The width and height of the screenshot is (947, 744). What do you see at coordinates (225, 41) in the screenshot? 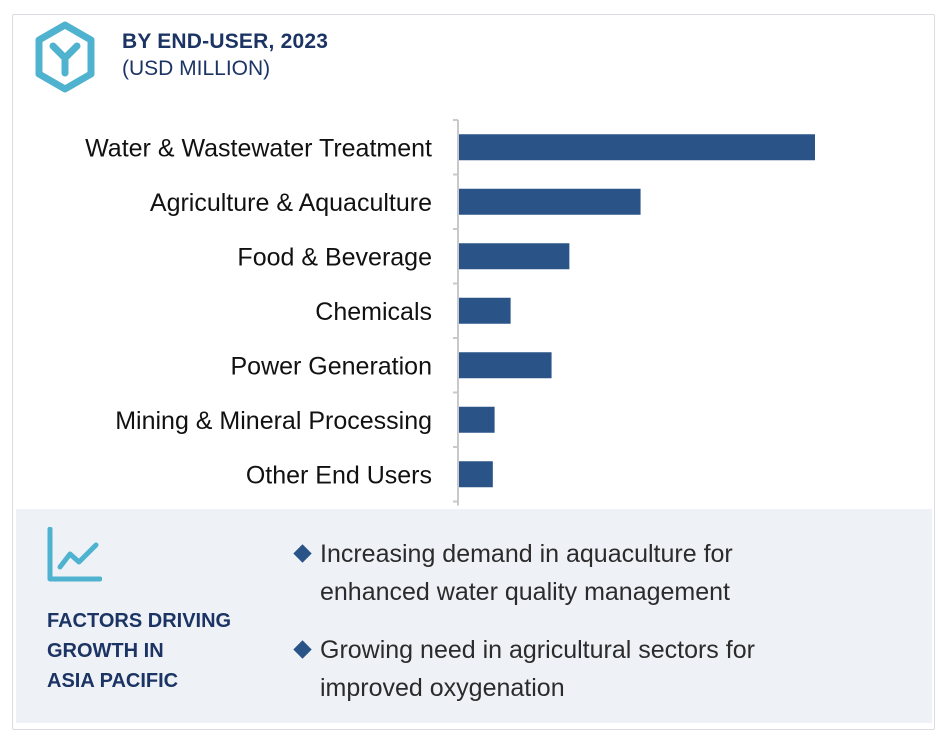
I see `chart-title: BY END-USER, 2023` at bounding box center [225, 41].